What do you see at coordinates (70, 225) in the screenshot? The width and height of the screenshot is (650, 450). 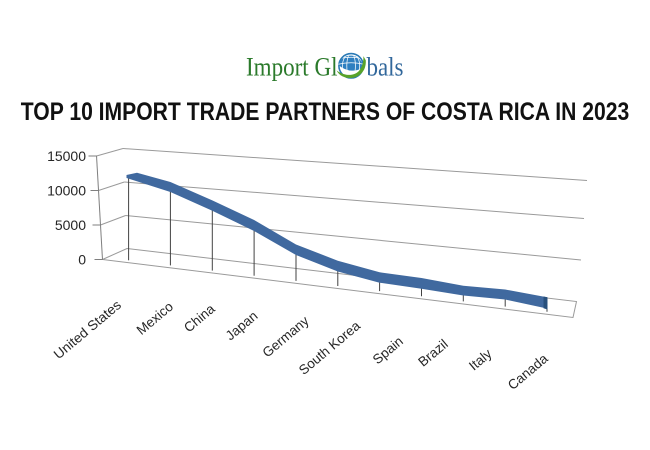 I see `svg-text: 5000` at bounding box center [70, 225].